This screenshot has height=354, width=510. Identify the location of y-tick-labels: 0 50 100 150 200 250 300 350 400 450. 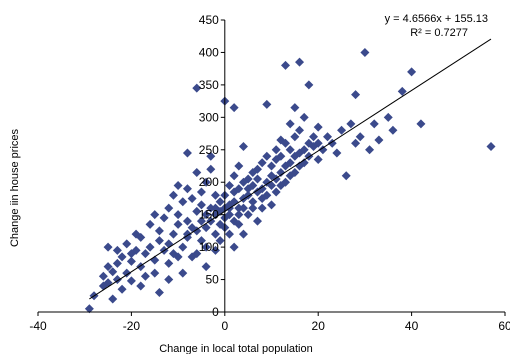
(212, 166).